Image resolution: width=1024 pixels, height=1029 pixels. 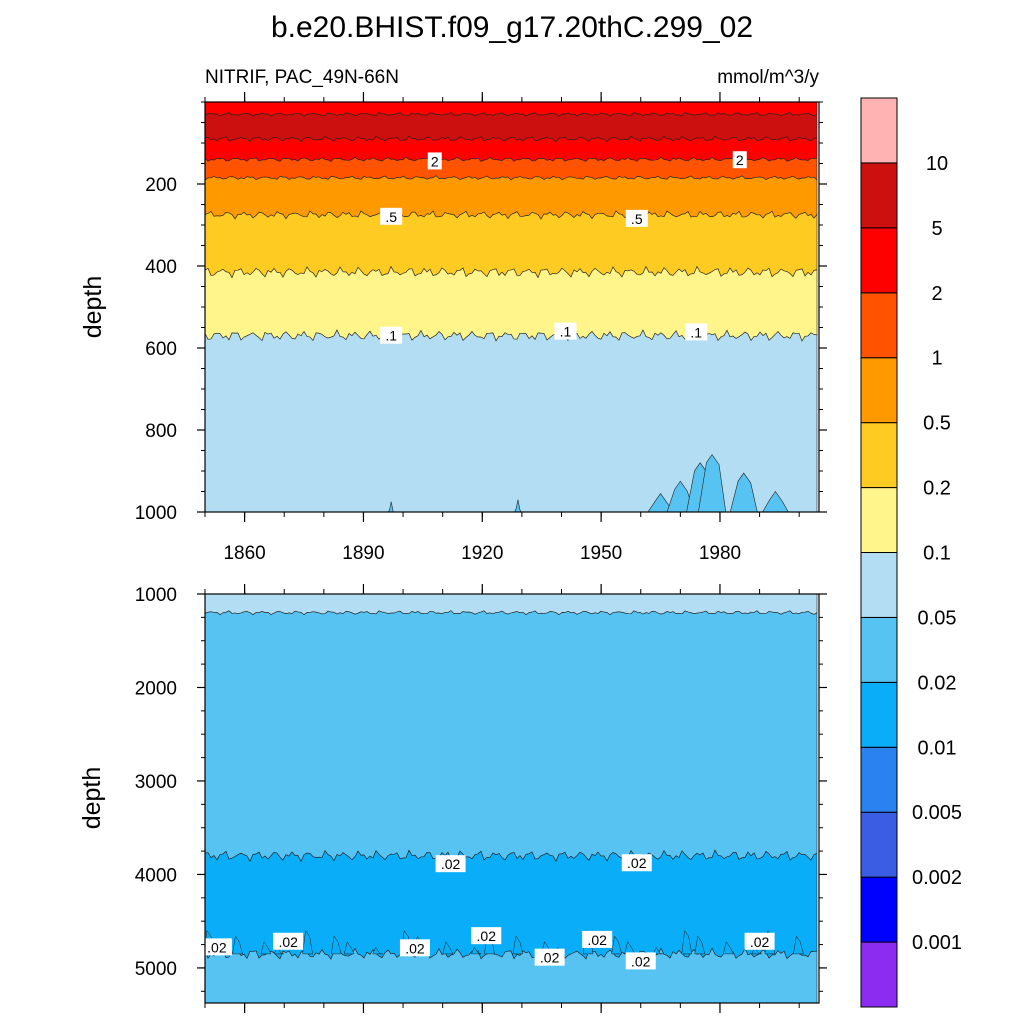 I want to click on colorbar-label: 0.05, so click(x=937, y=618).